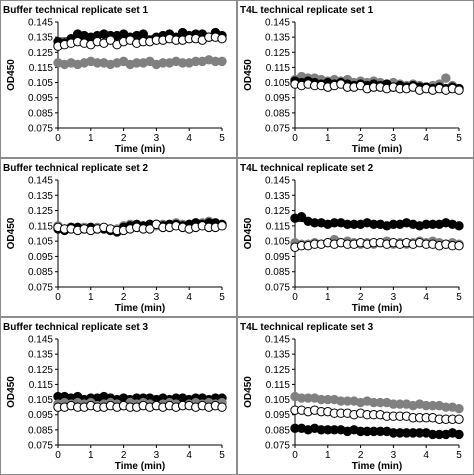 The height and width of the screenshot is (475, 474). Describe the element at coordinates (307, 168) in the screenshot. I see `chart-title: T4L technical replicate set 2` at that location.